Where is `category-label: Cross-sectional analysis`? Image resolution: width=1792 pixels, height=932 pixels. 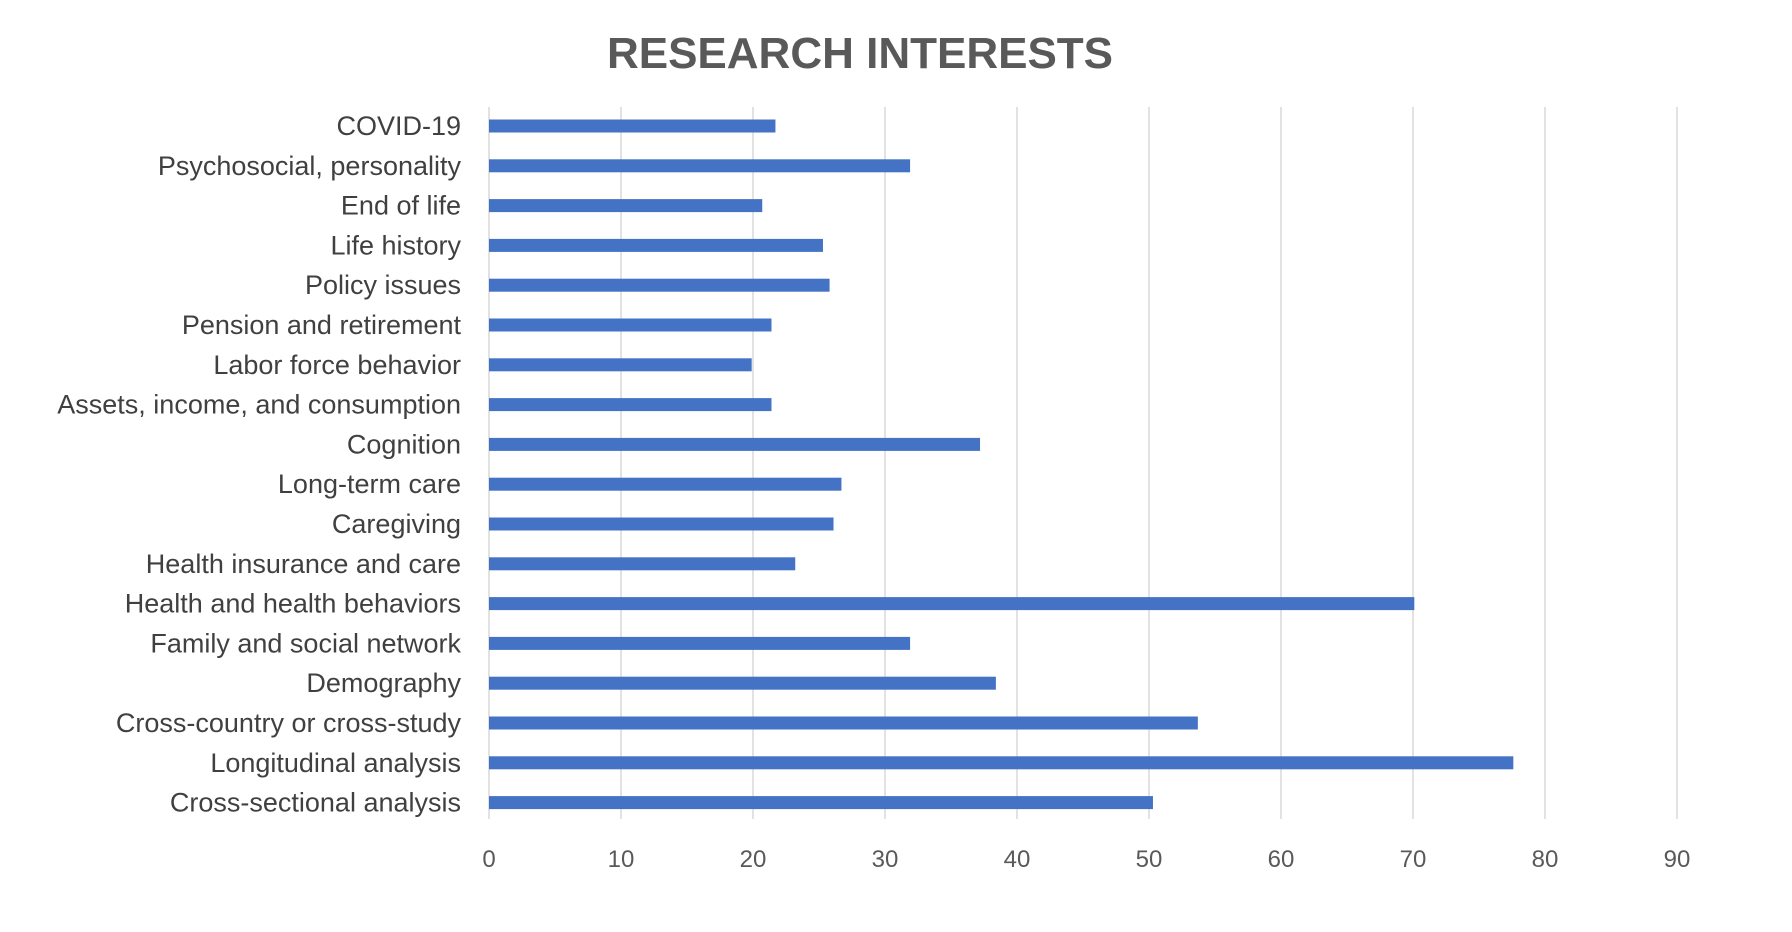
category-label: Cross-sectional analysis is located at coordinates (315, 803).